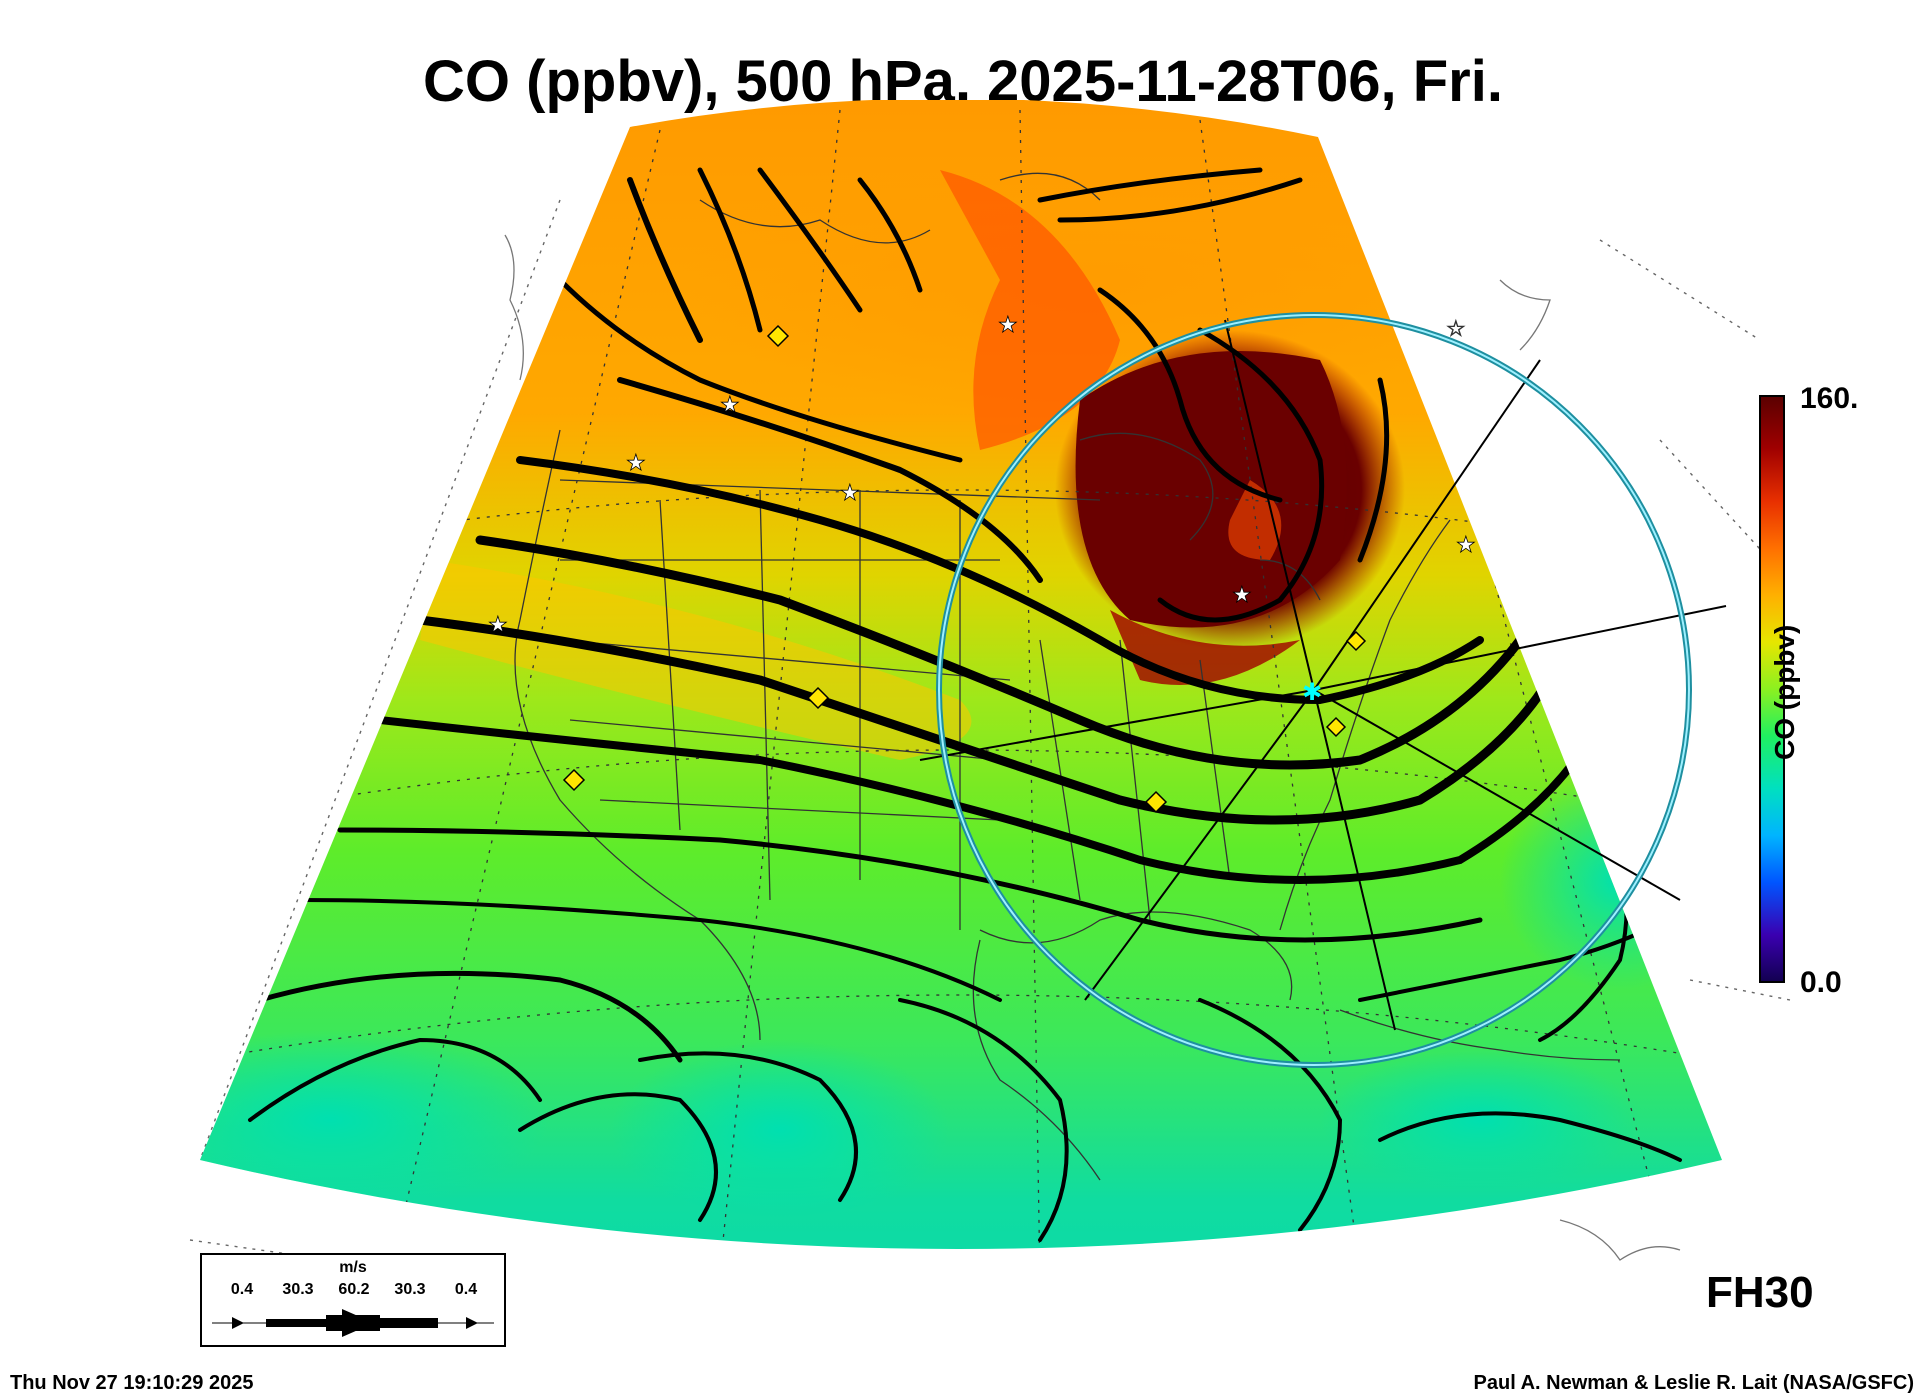 The image size is (1926, 1395). What do you see at coordinates (1312, 692) in the screenshot?
I see `center-marker-icon: ✱` at bounding box center [1312, 692].